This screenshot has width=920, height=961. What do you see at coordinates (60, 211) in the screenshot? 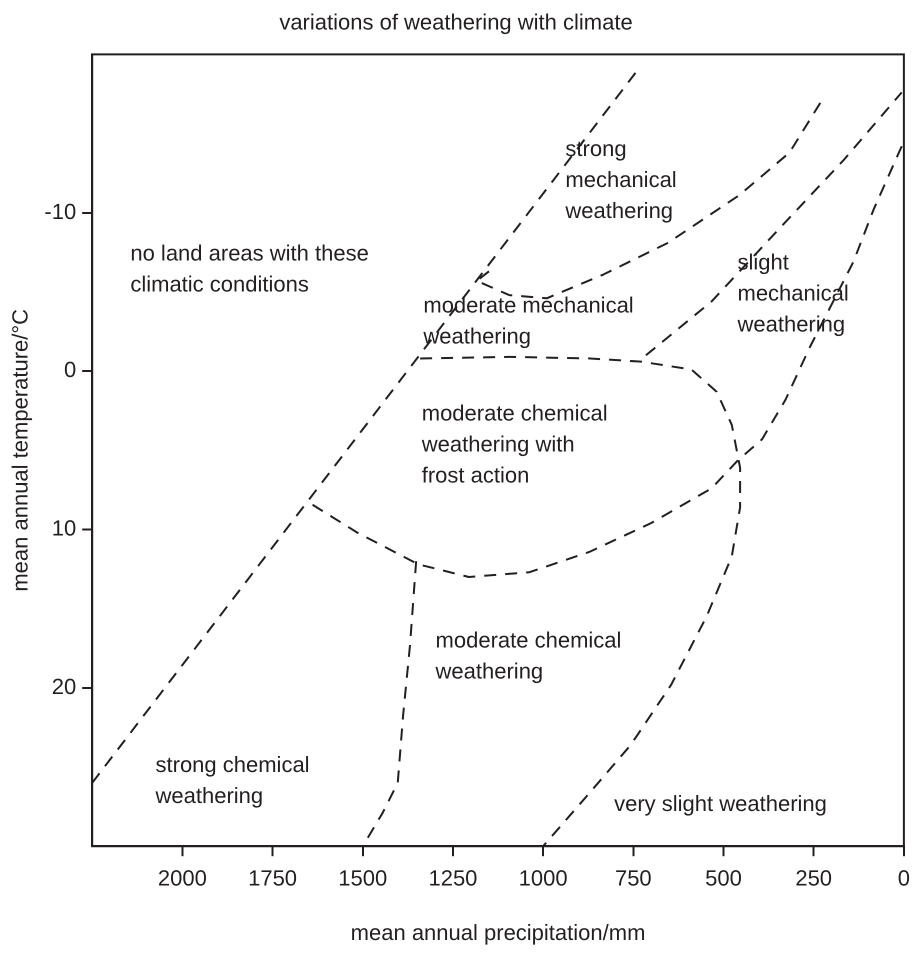
I see `y-tick-label: -10` at bounding box center [60, 211].